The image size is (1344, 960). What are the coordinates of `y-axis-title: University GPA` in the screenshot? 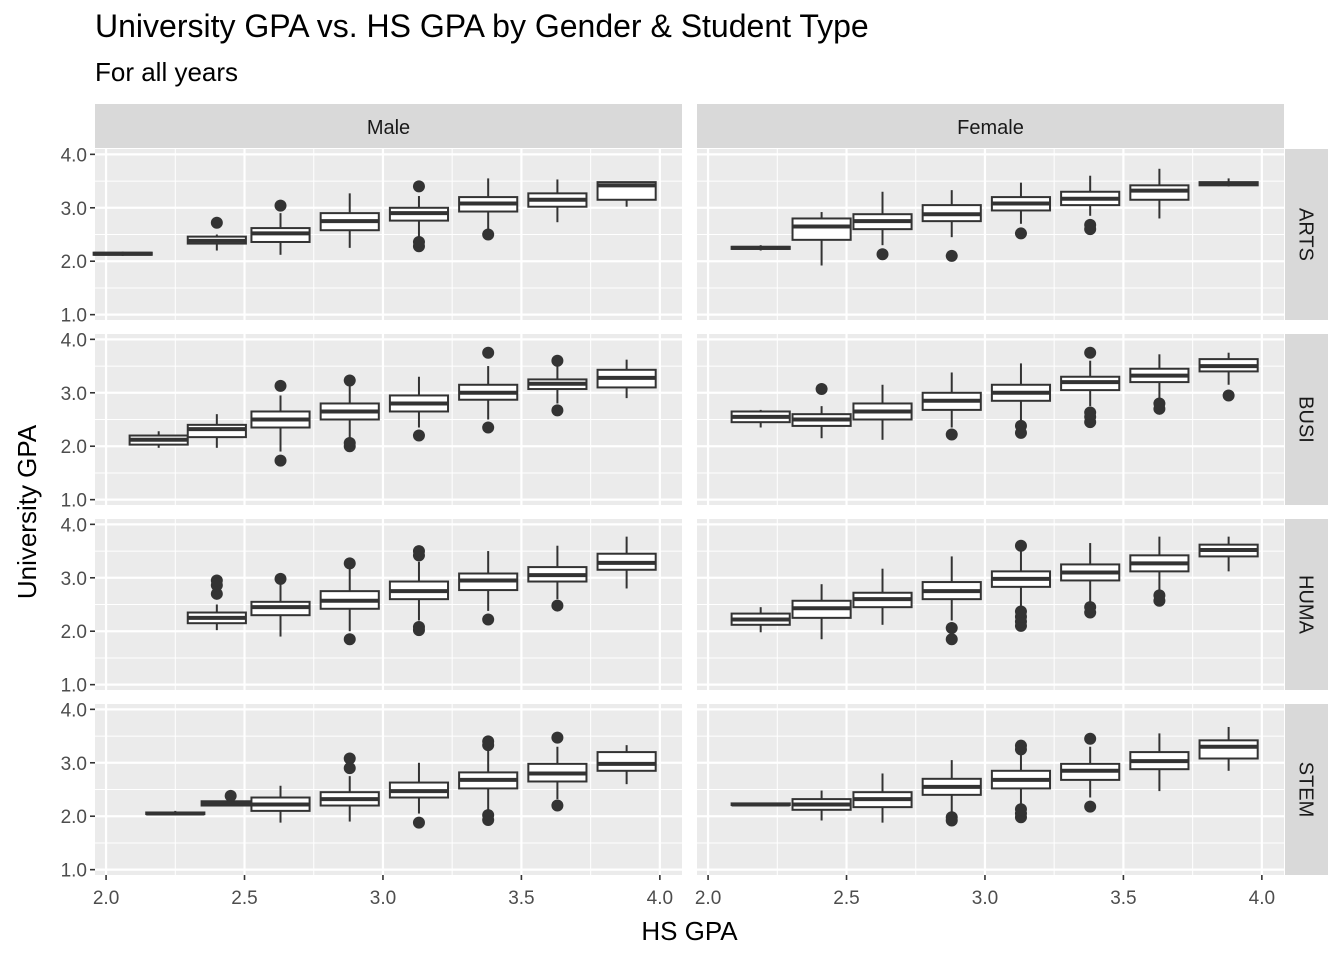 It's located at (27, 511).